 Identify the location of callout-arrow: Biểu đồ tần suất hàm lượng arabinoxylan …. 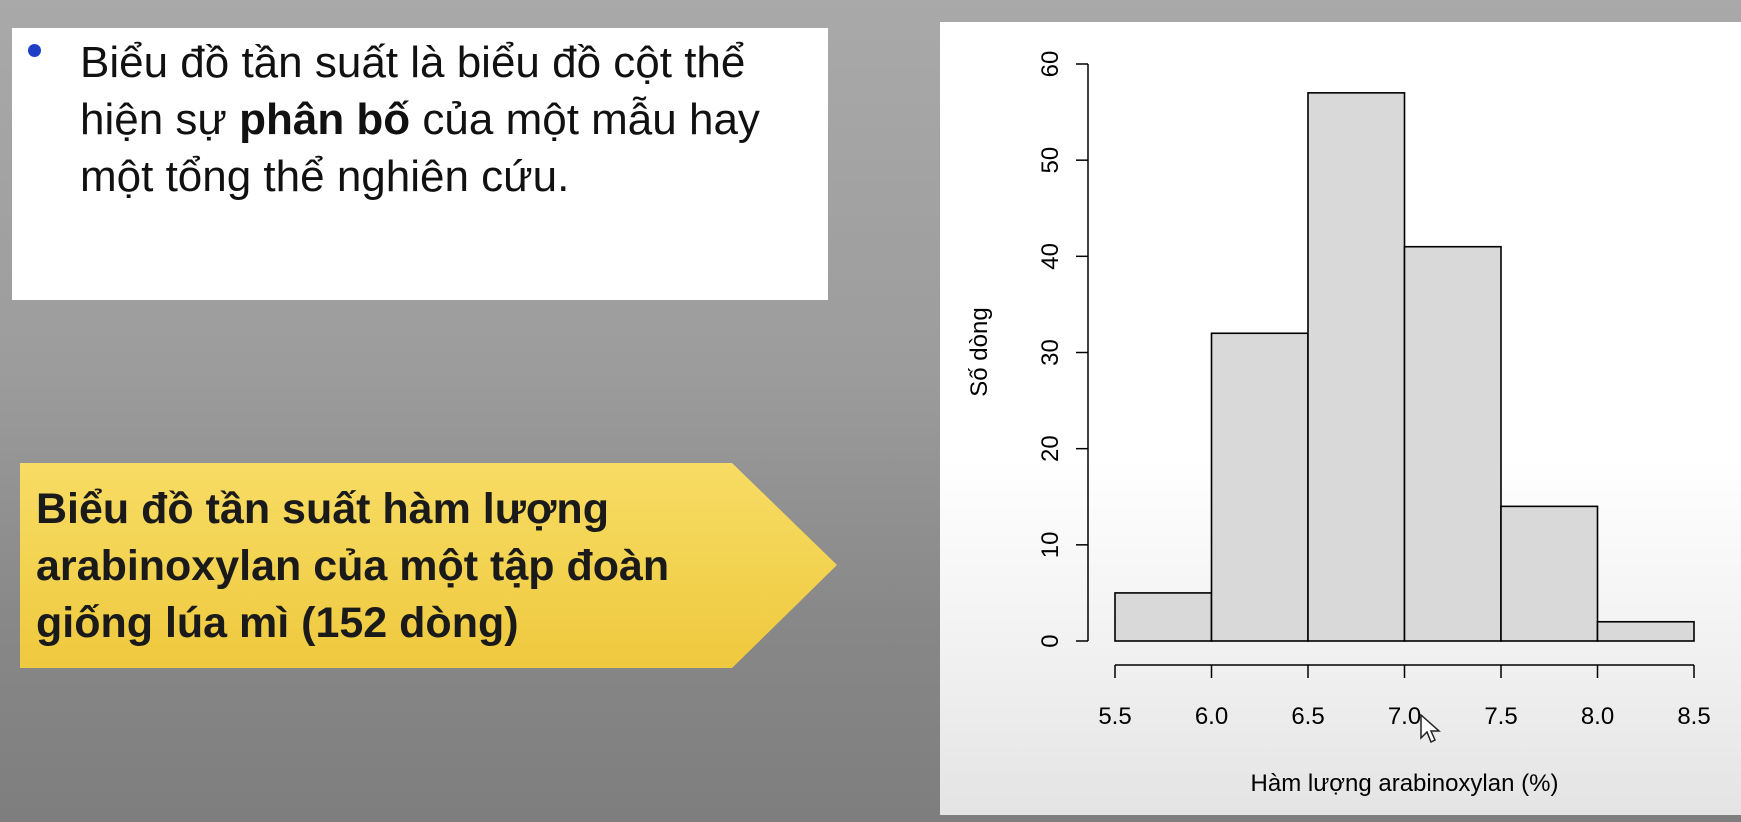
(428, 565).